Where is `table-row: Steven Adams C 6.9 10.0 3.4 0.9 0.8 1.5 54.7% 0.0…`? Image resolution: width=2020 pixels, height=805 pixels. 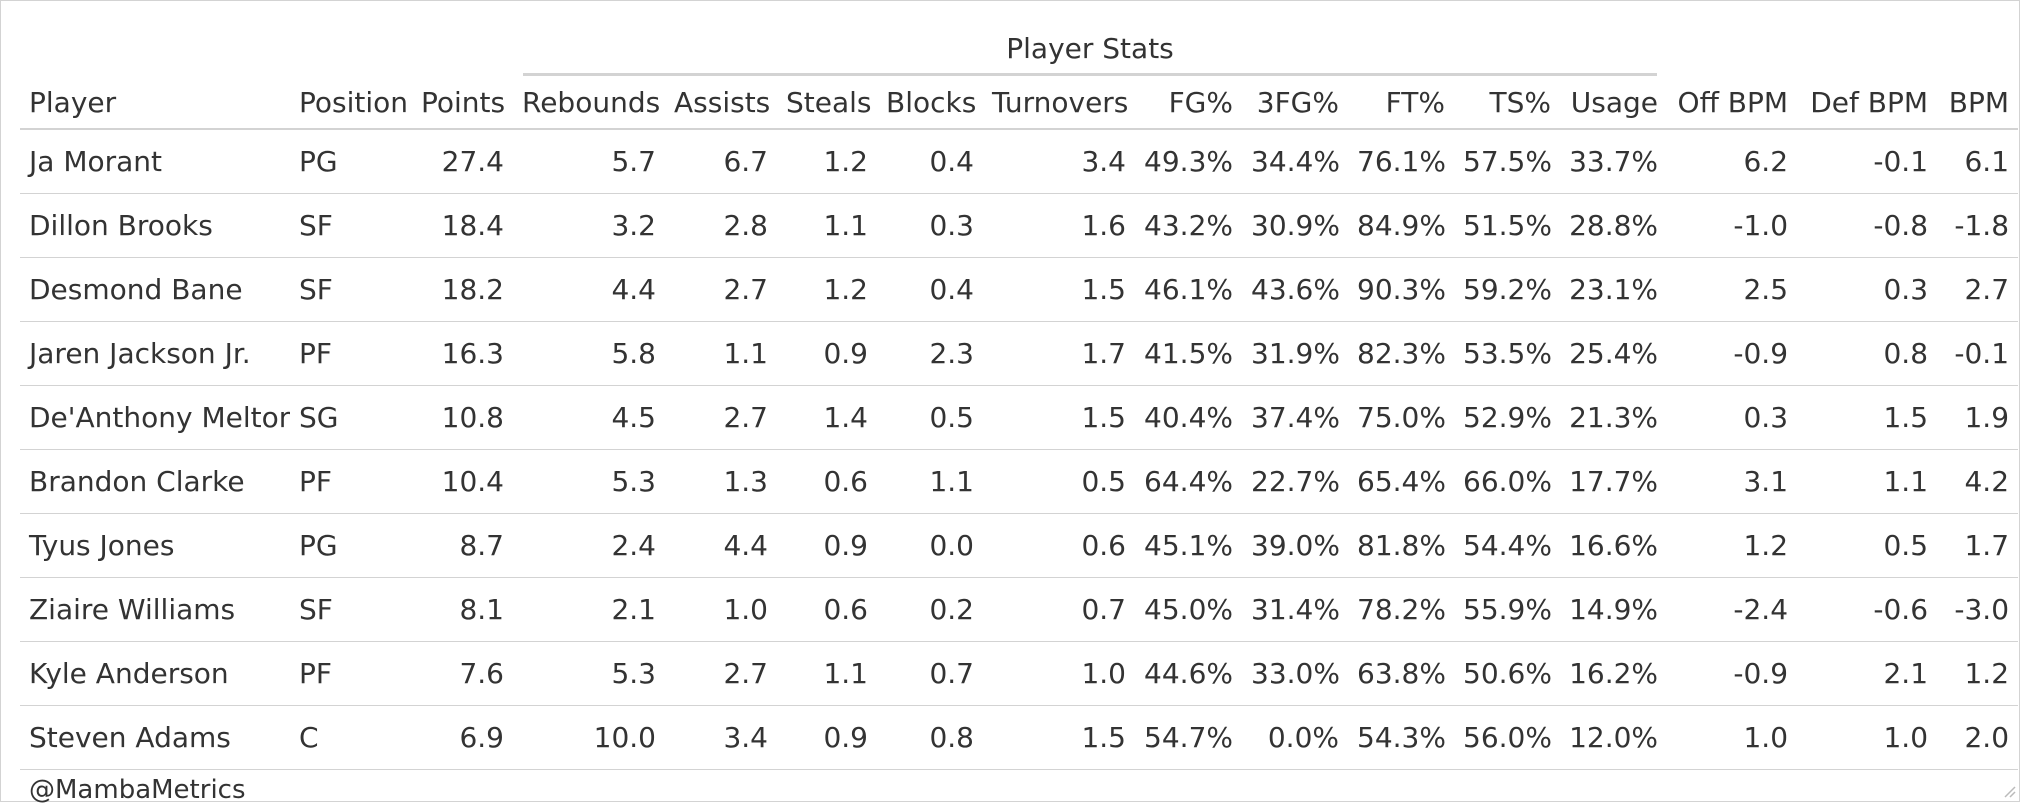
table-row: Steven Adams C 6.9 10.0 3.4 0.9 0.8 1.5 54.7% 0.0… is located at coordinates (1019, 737).